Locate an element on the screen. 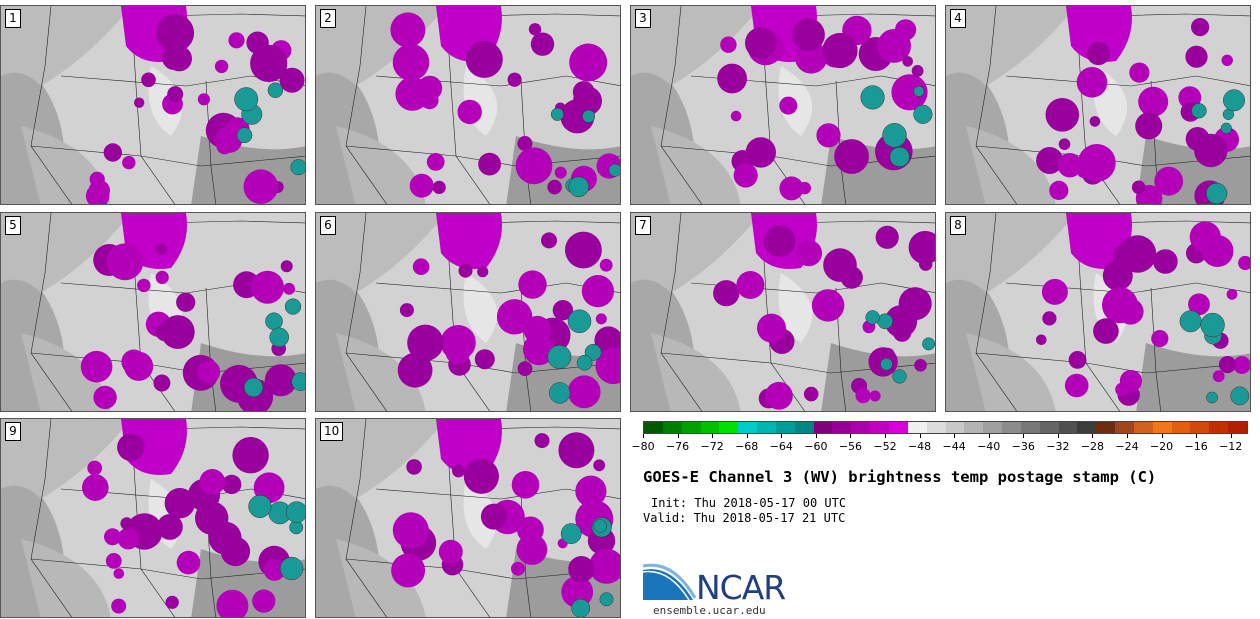 The image size is (1260, 619). stamp-panel-6: 6 is located at coordinates (468, 312).